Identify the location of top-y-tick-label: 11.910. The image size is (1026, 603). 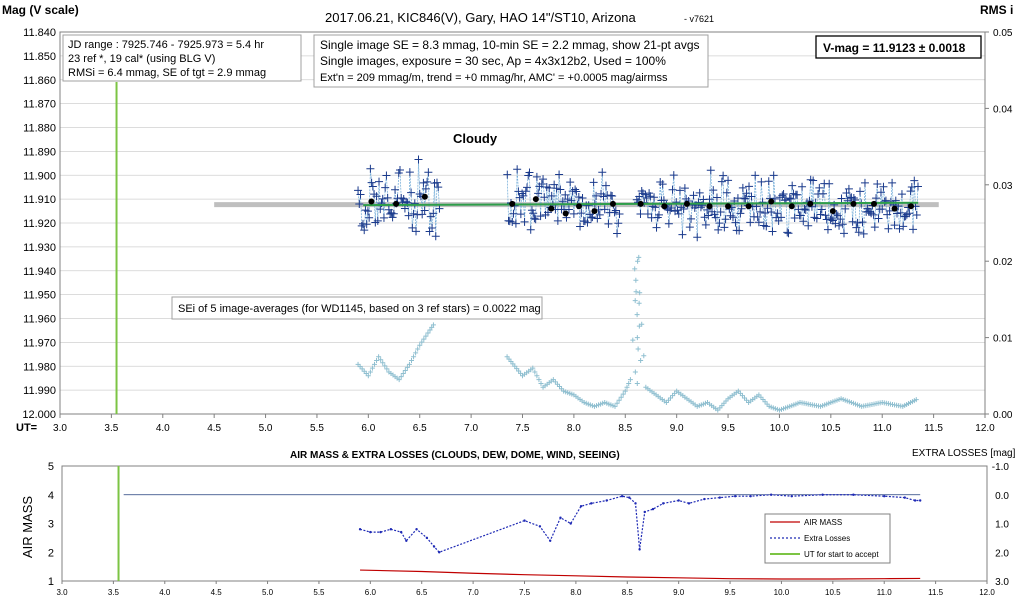
(39, 200).